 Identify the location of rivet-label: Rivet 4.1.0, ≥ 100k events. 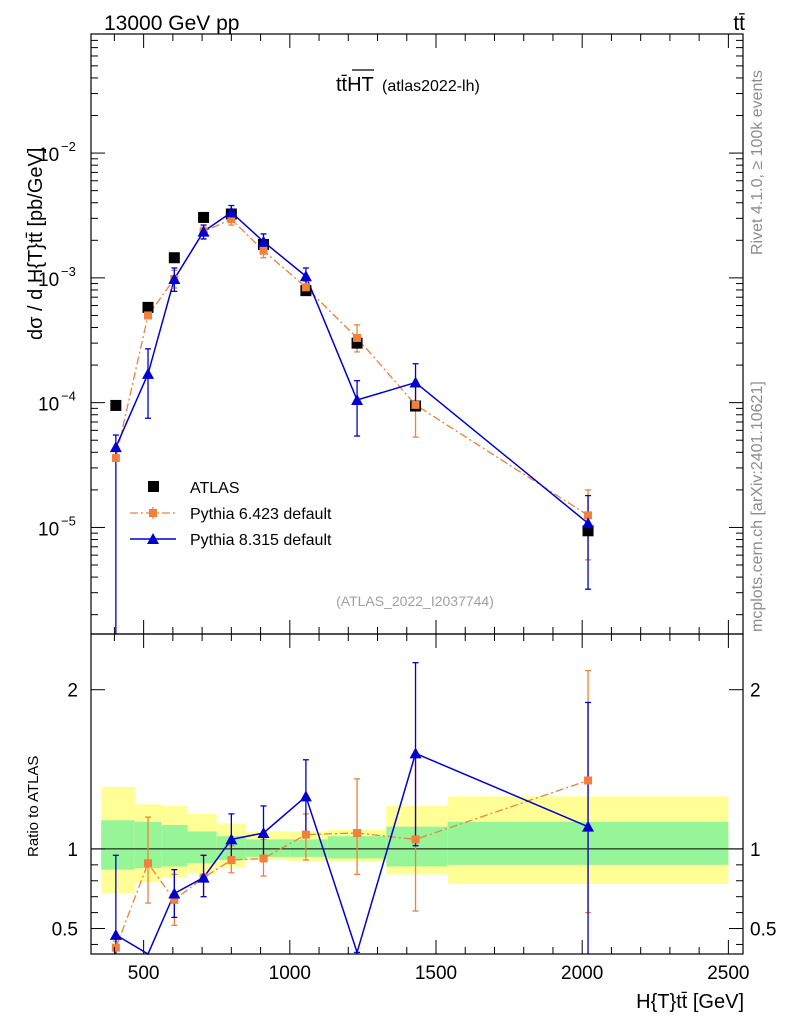
(757, 162).